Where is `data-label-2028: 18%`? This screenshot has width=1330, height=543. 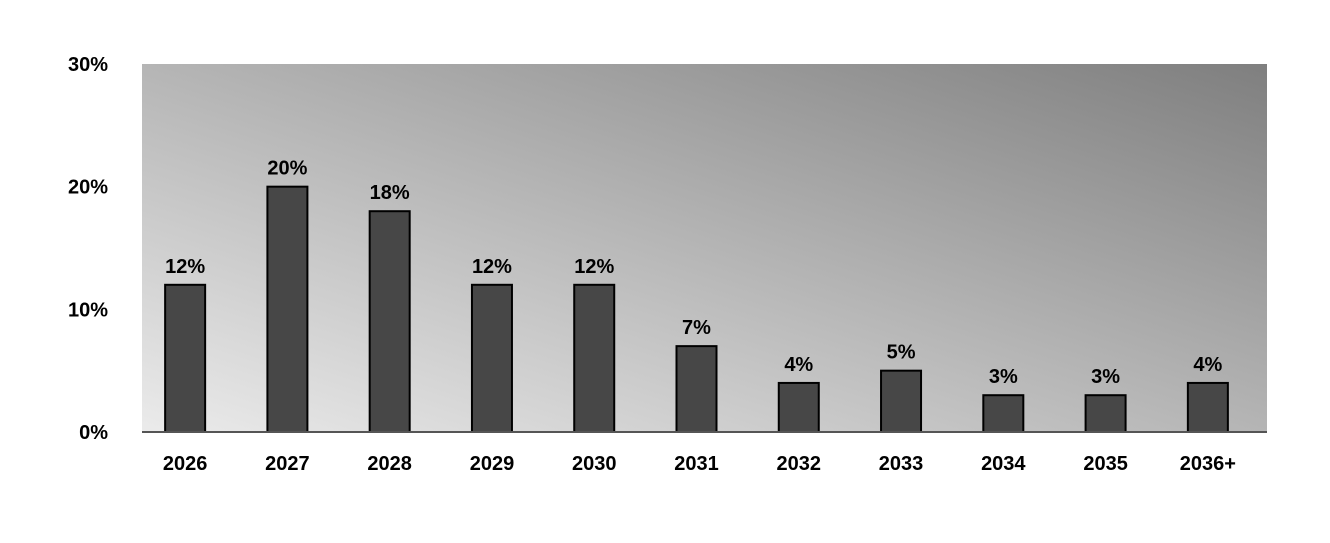 data-label-2028: 18% is located at coordinates (390, 193).